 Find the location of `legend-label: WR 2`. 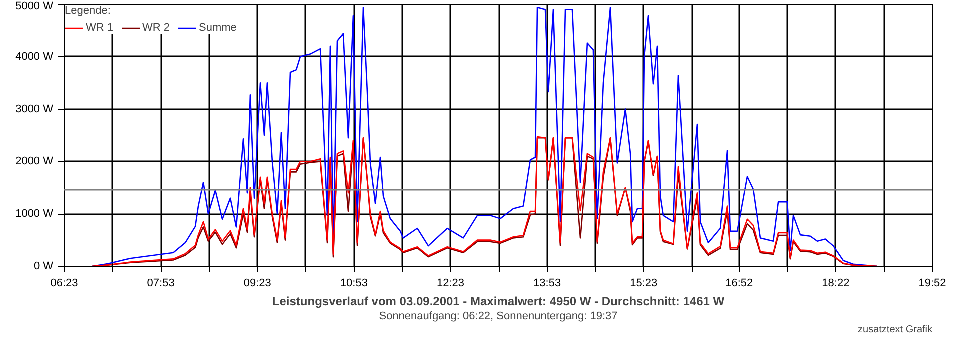

legend-label: WR 2 is located at coordinates (156, 28).